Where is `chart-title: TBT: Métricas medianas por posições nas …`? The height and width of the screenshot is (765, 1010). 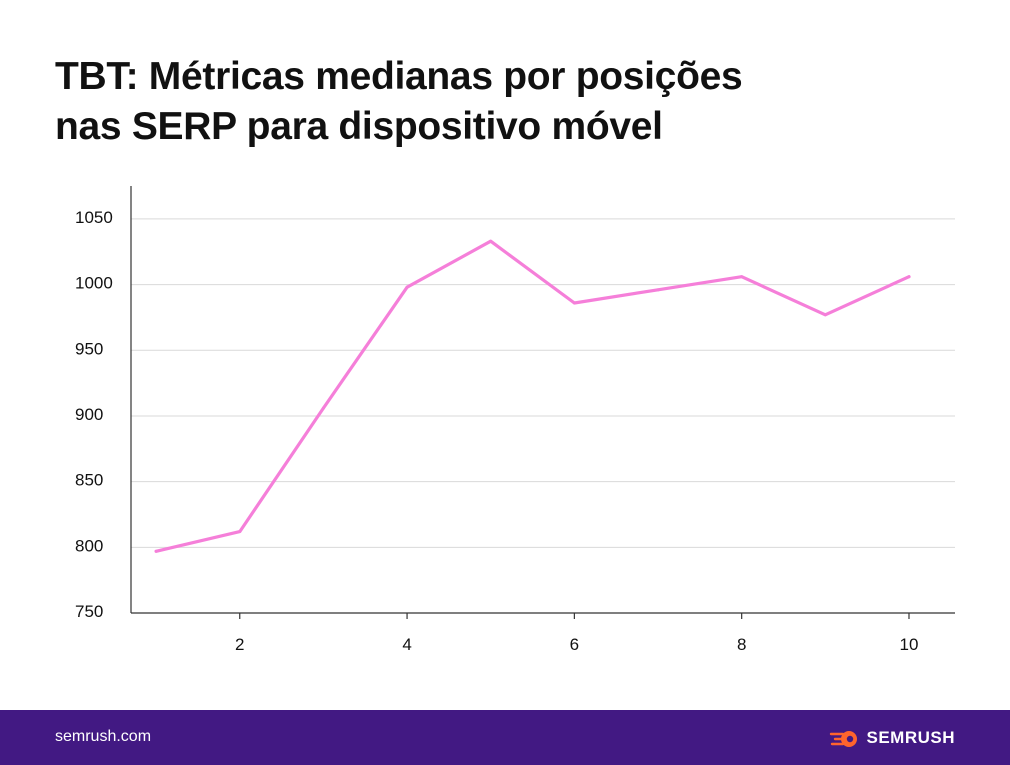
chart-title: TBT: Métricas medianas por posições nas … is located at coordinates (505, 102).